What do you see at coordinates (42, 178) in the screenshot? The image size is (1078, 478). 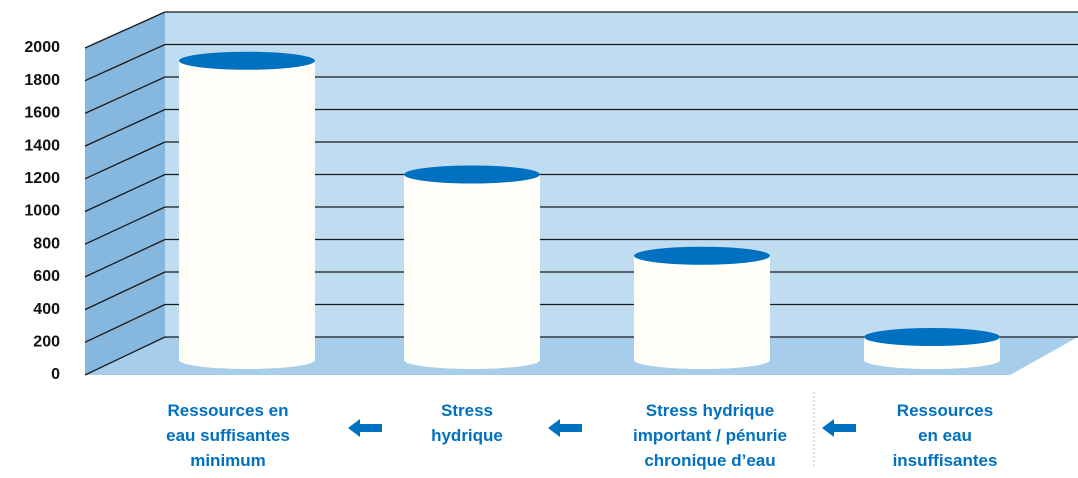 I see `y-tick-label: 1200` at bounding box center [42, 178].